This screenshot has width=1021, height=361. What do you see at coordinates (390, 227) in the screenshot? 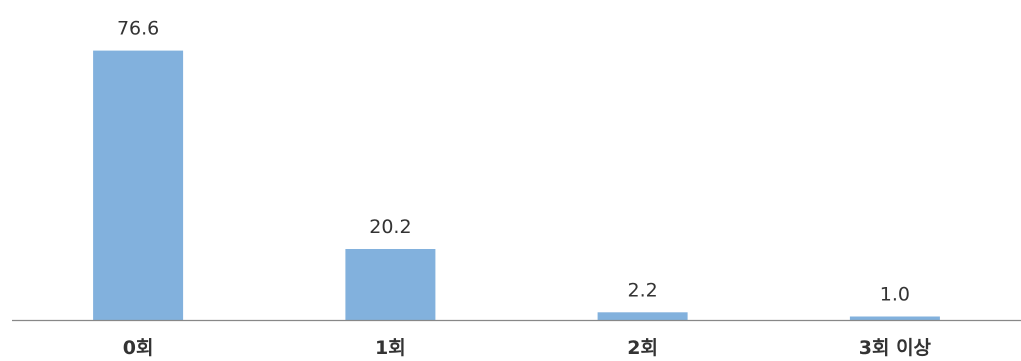
I see `data-label-1: 20.2` at bounding box center [390, 227].